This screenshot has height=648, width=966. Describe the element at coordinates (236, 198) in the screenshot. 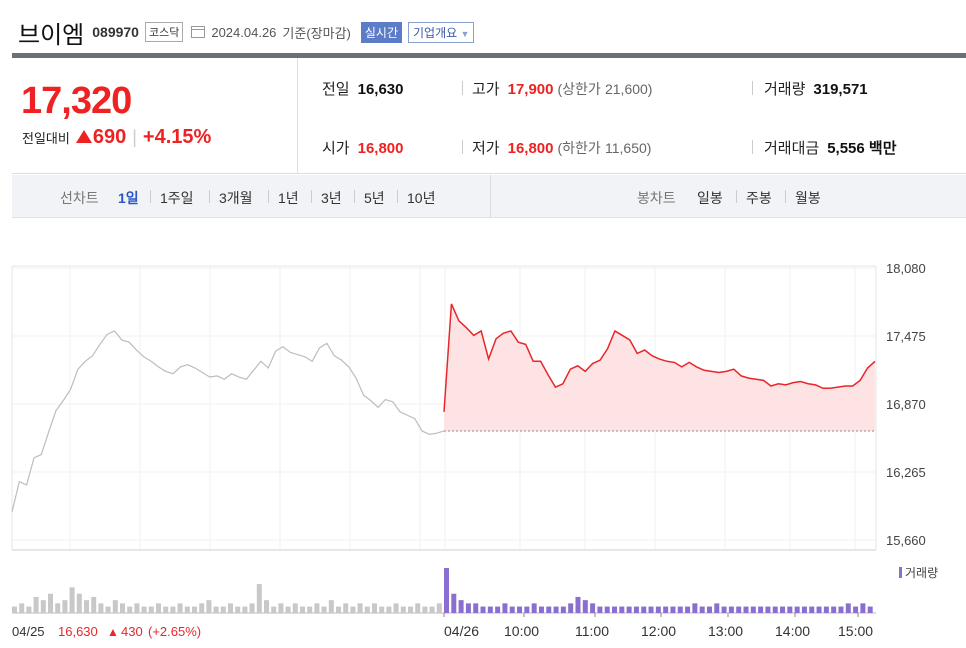

I see `period-3m-tab: 3개월` at that location.